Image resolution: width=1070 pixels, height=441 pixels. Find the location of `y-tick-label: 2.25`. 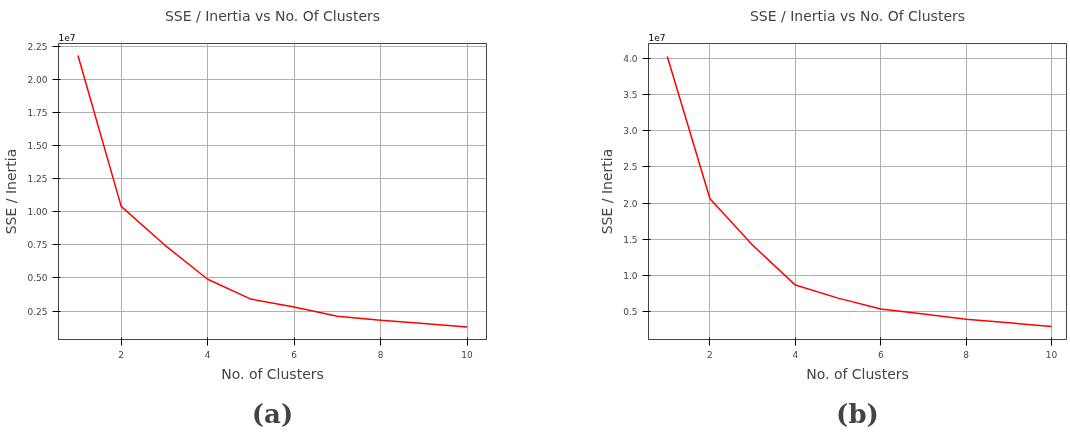

y-tick-label: 2.25 is located at coordinates (37, 46).